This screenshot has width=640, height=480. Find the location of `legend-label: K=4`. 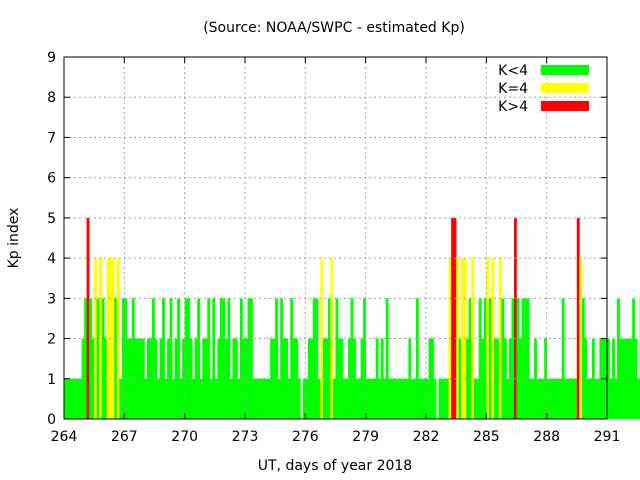

legend-label: K=4 is located at coordinates (513, 89).